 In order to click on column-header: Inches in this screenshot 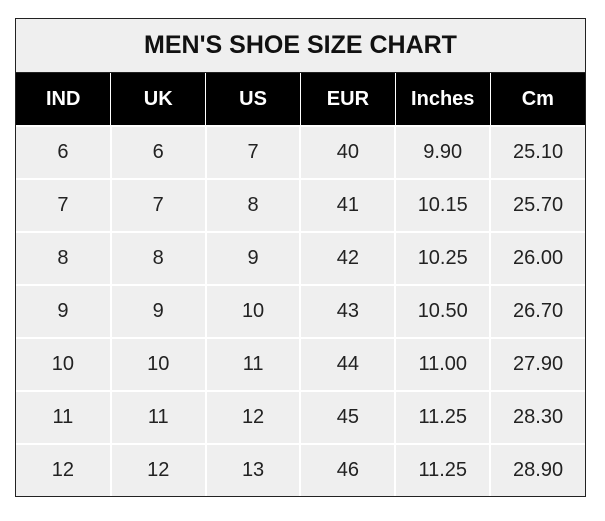, I will do `click(442, 99)`.